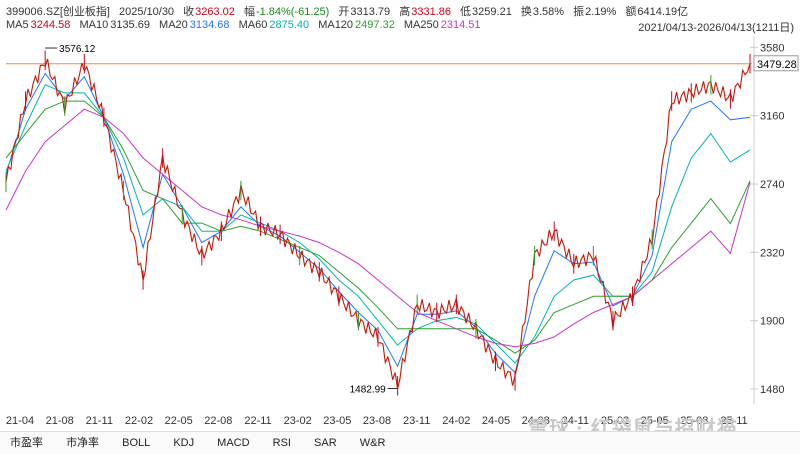 The width and height of the screenshot is (800, 454). What do you see at coordinates (292, 12) in the screenshot?
I see `change-value: -1.84%(-61.25)` at bounding box center [292, 12].